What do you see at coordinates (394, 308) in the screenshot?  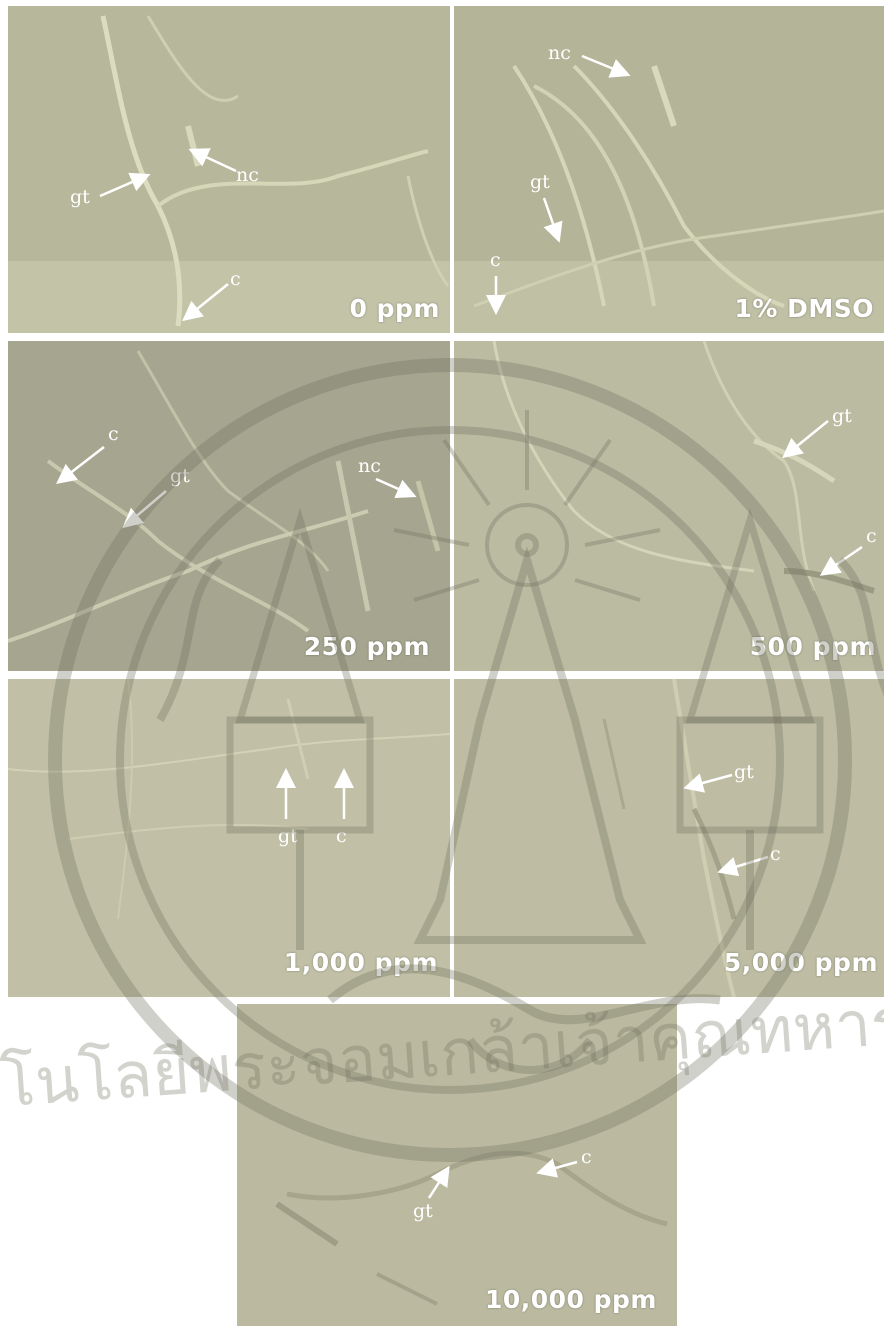 I see `concentration-label: 0 ppm` at bounding box center [394, 308].